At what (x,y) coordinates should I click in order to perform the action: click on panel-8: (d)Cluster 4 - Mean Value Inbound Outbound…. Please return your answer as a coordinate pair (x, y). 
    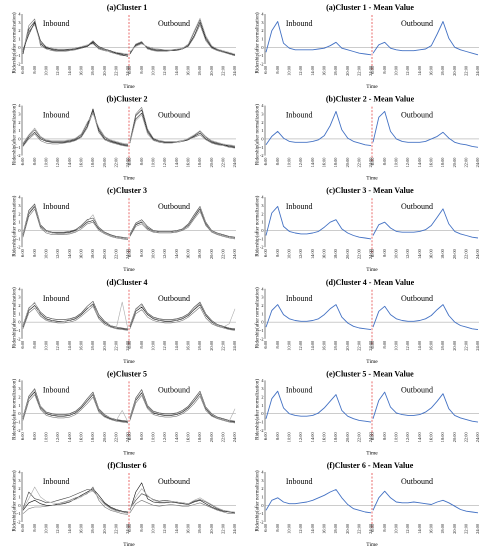
    Looking at the image, I should click on (368, 321).